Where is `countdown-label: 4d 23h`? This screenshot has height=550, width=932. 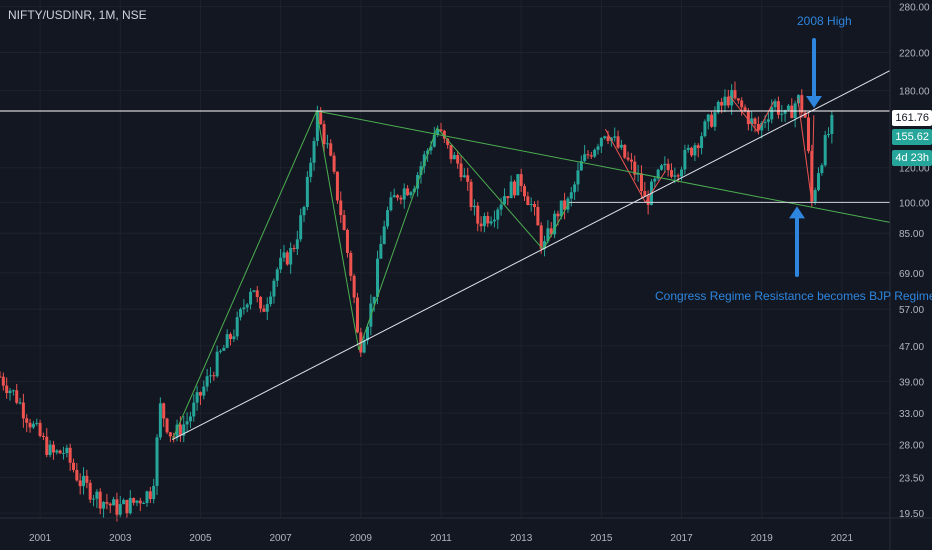 countdown-label: 4d 23h is located at coordinates (912, 158).